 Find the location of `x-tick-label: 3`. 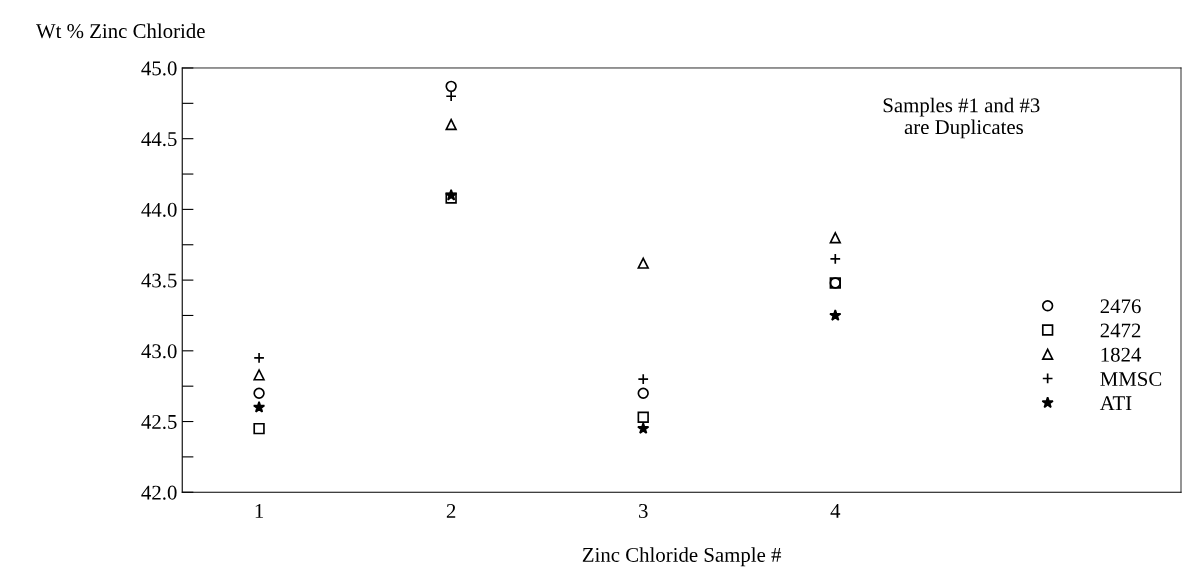

x-tick-label: 3 is located at coordinates (643, 511).